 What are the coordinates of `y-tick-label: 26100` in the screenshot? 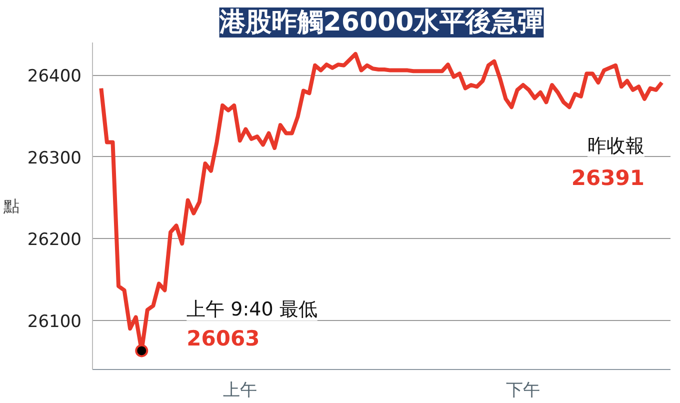 It's located at (54, 322).